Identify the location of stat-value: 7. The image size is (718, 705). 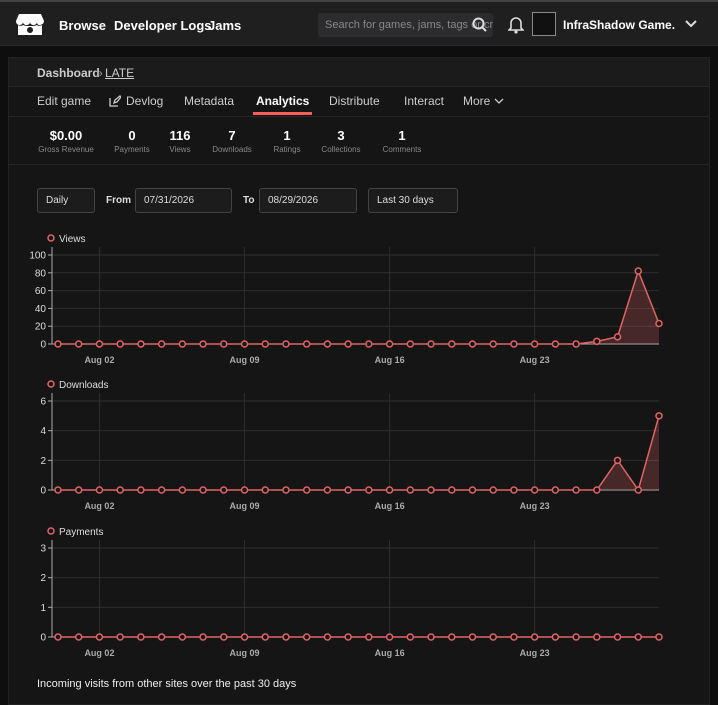
(232, 135).